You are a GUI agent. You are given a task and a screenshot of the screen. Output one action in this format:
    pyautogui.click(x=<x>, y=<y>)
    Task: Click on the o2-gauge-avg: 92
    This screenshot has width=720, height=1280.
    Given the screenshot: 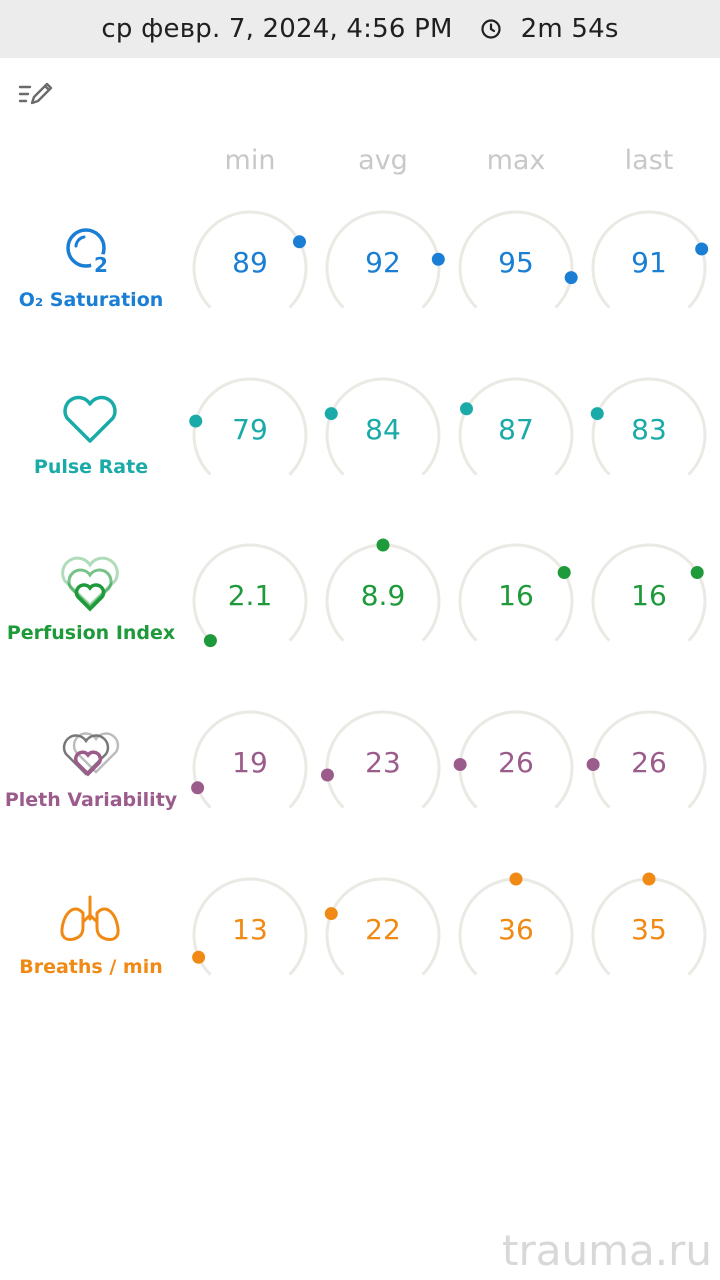 What is the action you would take?
    pyautogui.click(x=383, y=268)
    